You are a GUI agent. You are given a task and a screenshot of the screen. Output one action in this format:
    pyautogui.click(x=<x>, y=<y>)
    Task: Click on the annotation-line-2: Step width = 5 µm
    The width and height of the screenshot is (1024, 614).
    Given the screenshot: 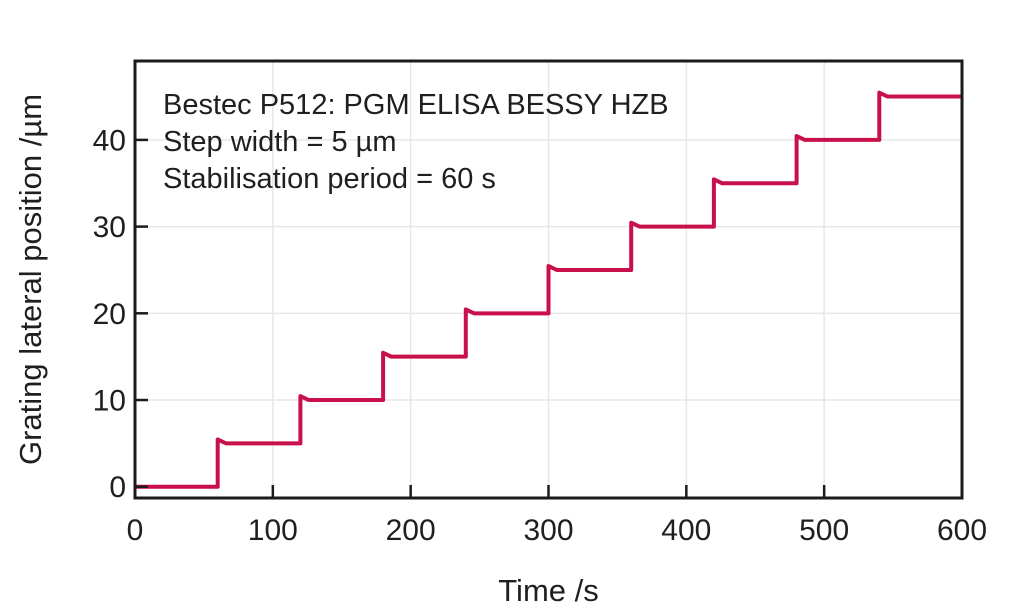 What is the action you would take?
    pyautogui.click(x=280, y=142)
    